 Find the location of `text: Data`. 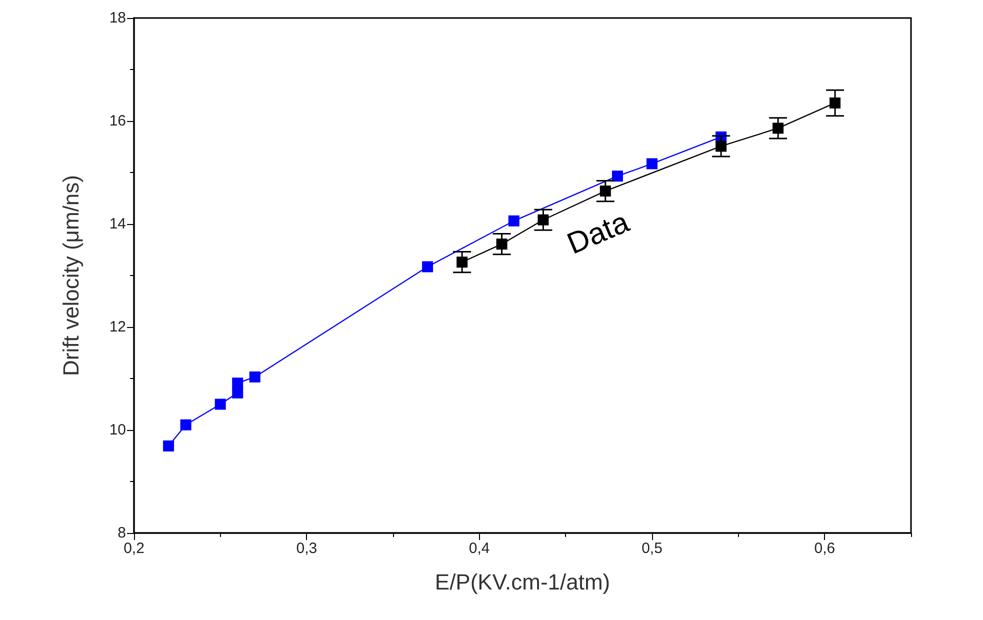

text: Data is located at coordinates (598, 233).